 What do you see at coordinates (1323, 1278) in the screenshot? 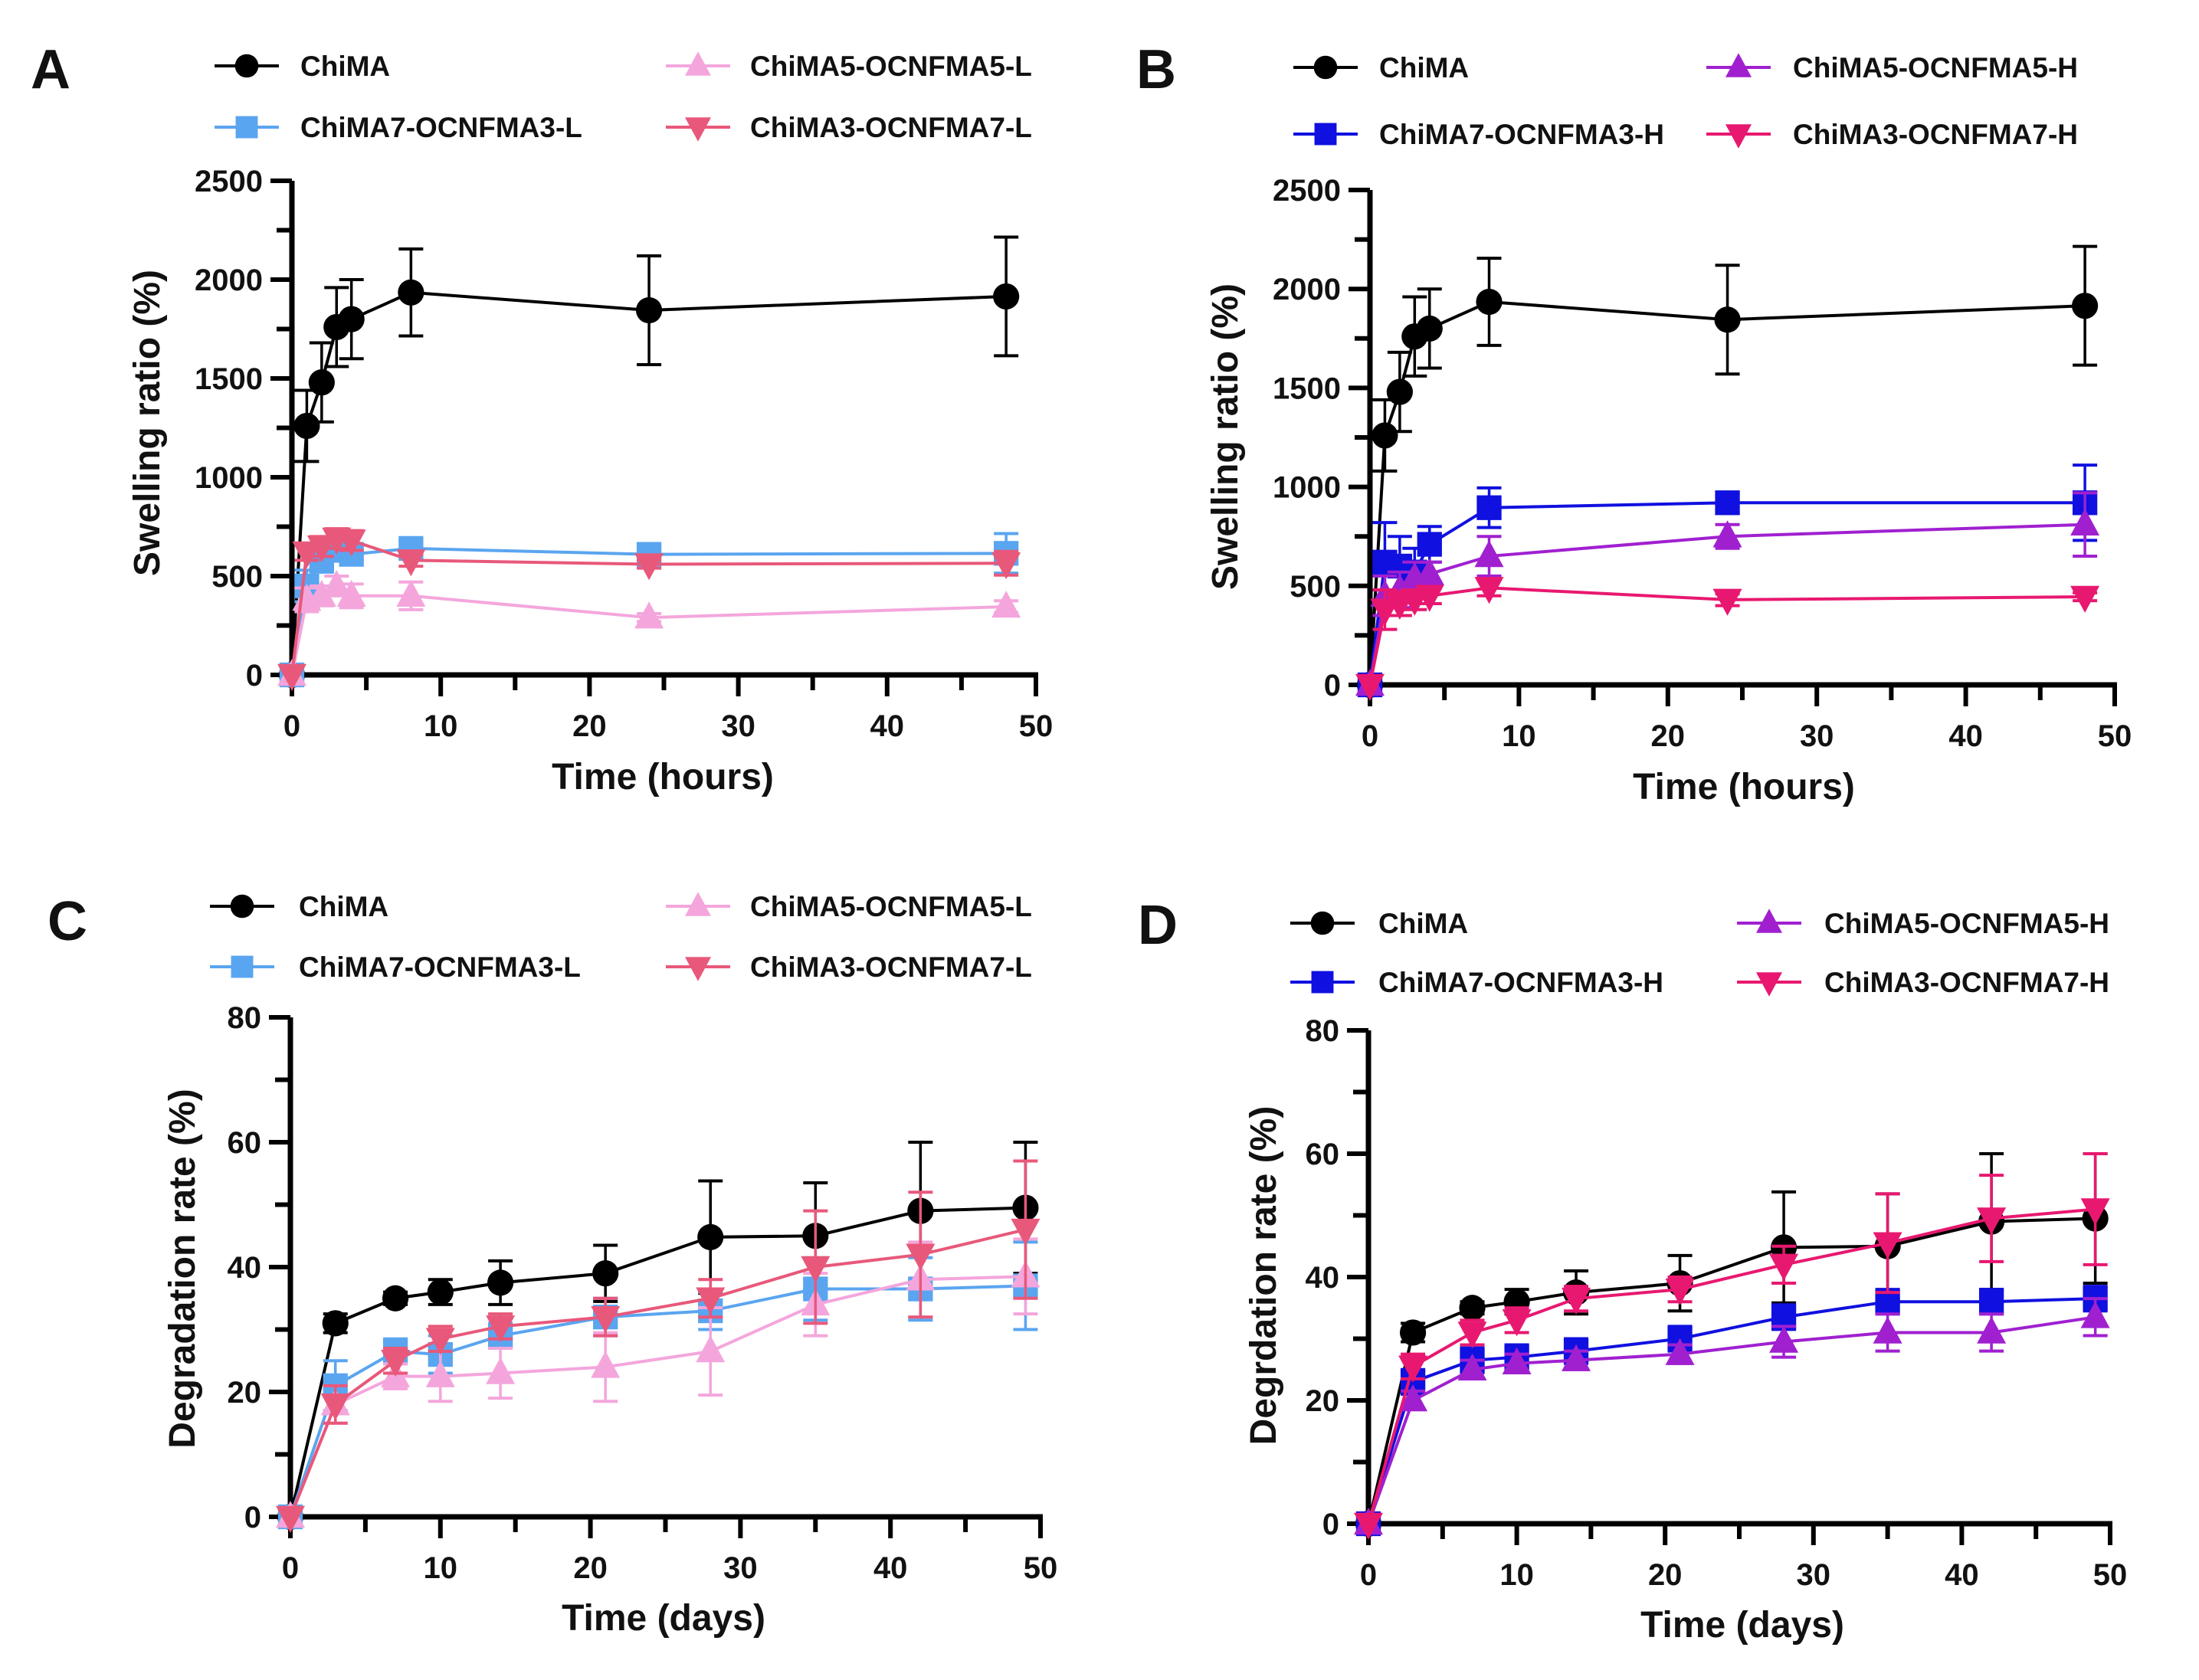
I see `y-tick-label: 40` at bounding box center [1323, 1278].